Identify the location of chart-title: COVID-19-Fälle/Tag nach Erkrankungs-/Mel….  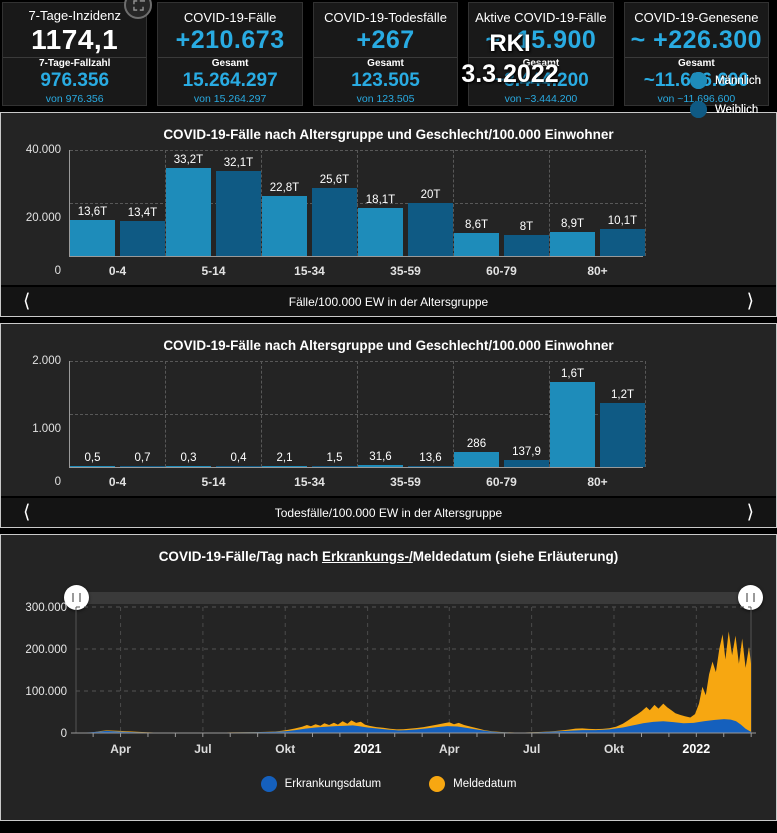
(388, 551).